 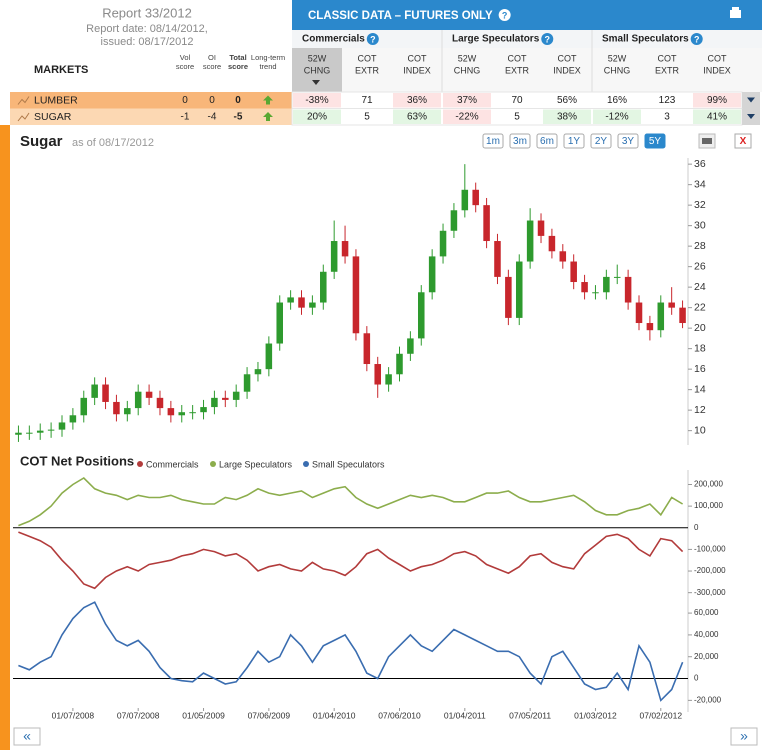 I want to click on close-button, so click(x=743, y=141).